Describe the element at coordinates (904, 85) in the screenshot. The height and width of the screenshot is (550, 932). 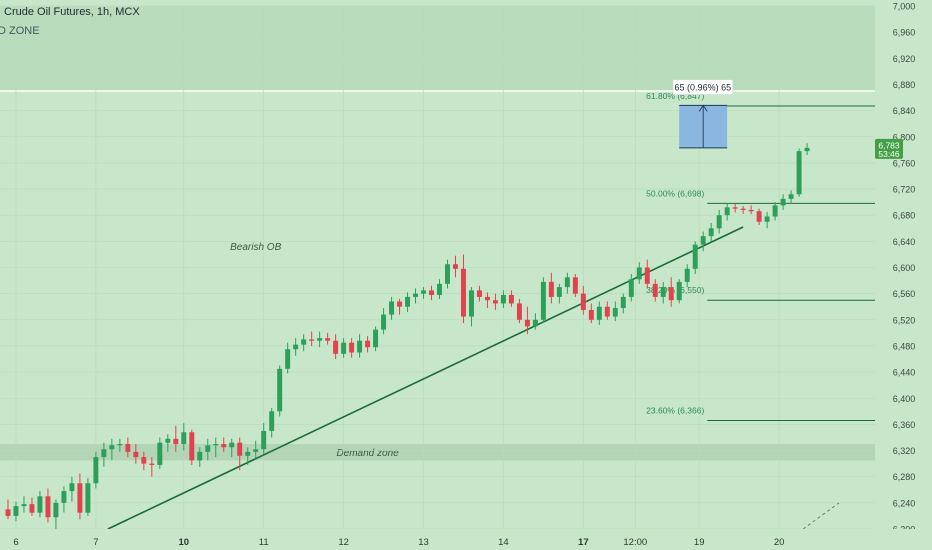
I see `price-tick-label: 6,880` at that location.